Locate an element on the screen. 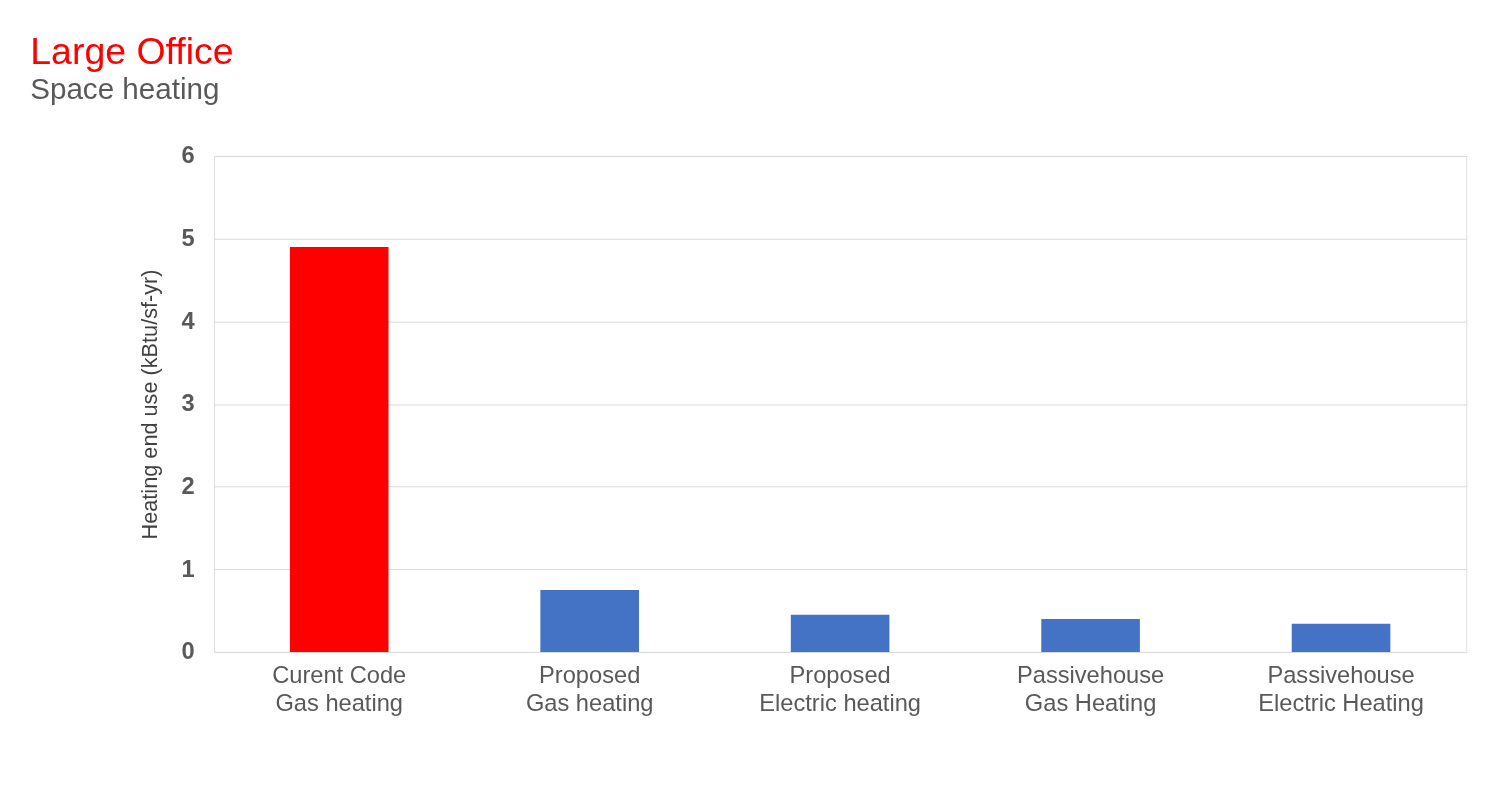  chart-title: Large Office is located at coordinates (132, 51).